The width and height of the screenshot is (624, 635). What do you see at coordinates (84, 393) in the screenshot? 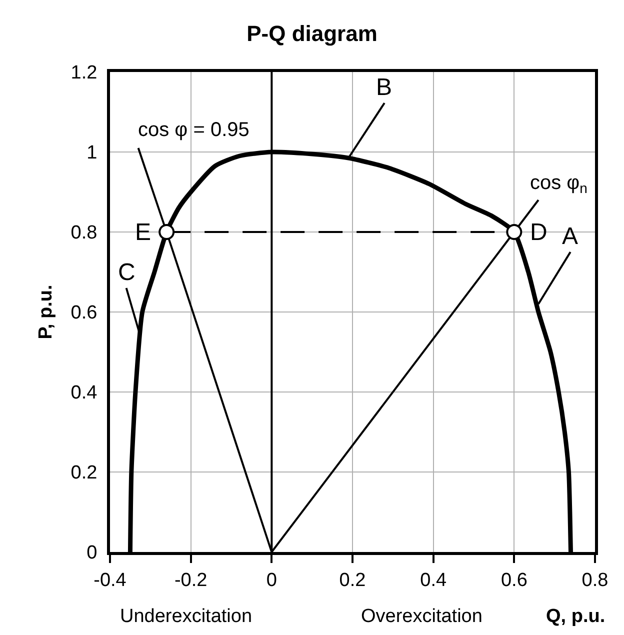
I see `y-tick-label: 0.4` at bounding box center [84, 393].